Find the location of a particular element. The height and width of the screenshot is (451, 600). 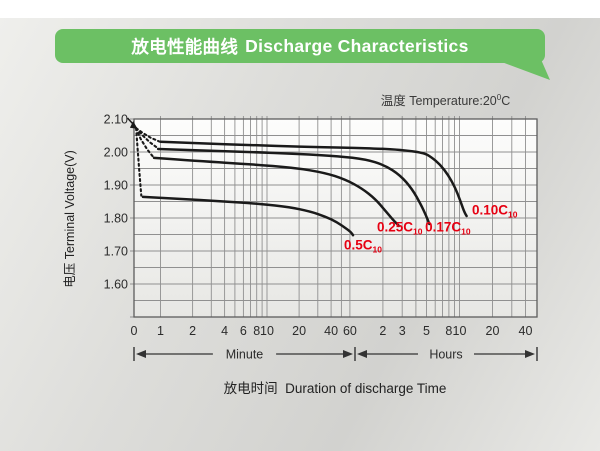

axis-section-label-minute: Minute is located at coordinates (245, 355).